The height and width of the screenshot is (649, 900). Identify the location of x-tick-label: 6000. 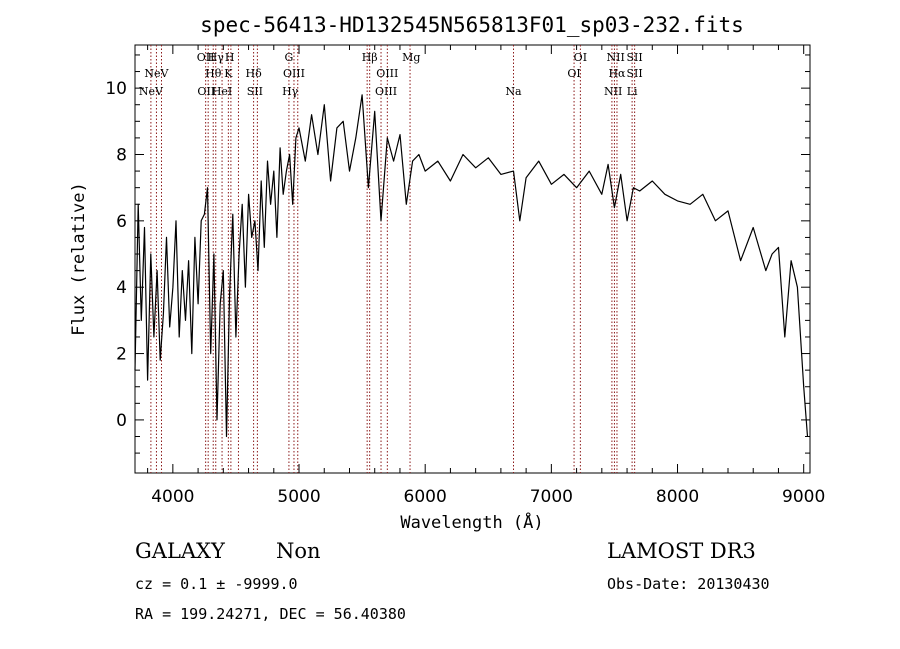
(425, 497).